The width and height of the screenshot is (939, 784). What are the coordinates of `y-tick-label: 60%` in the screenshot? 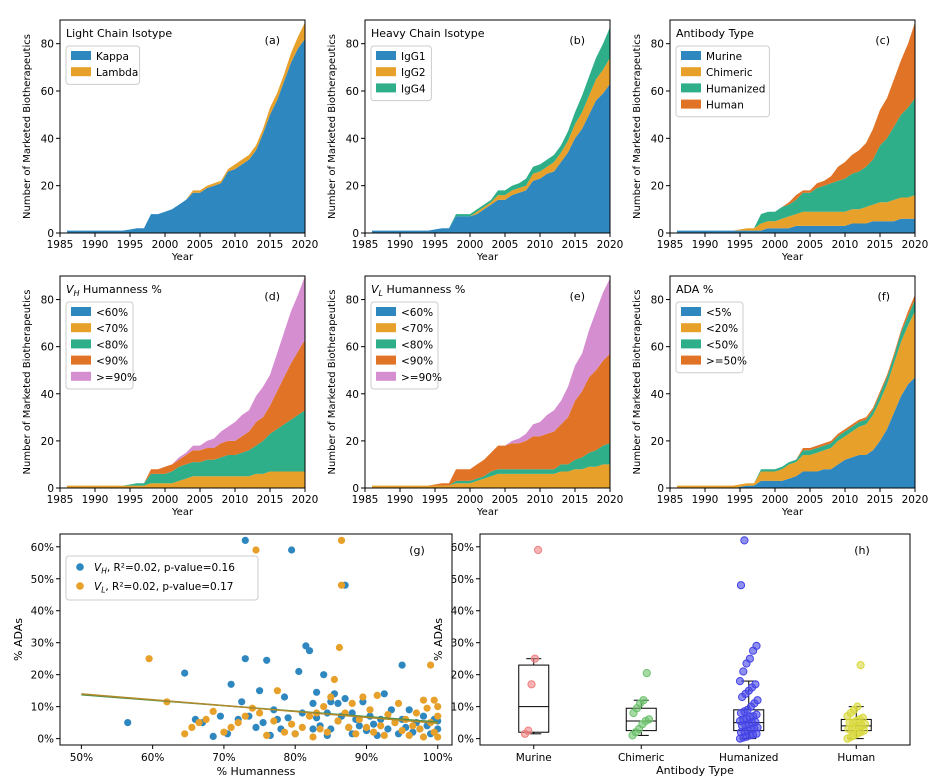 It's located at (42, 548).